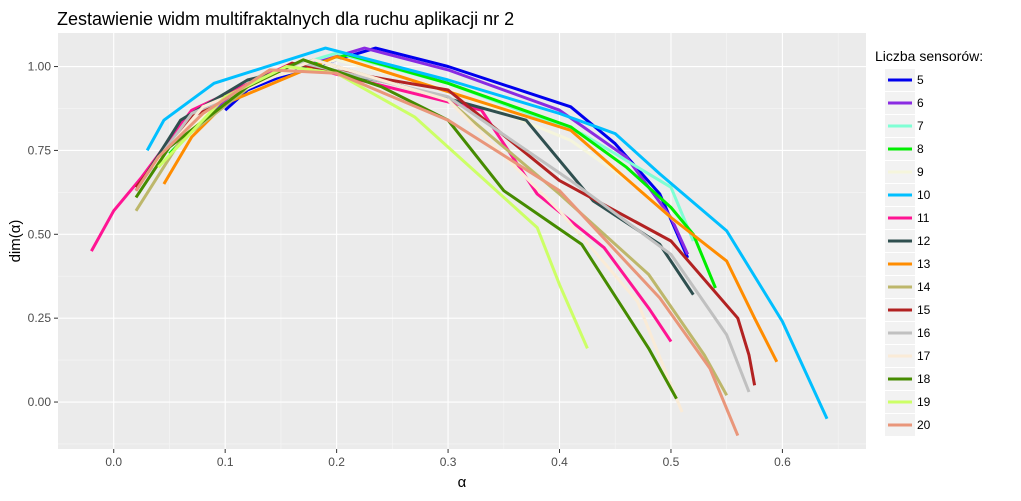 The height and width of the screenshot is (501, 1021). What do you see at coordinates (929, 56) in the screenshot?
I see `legend-title: Liczba sensorów:` at bounding box center [929, 56].